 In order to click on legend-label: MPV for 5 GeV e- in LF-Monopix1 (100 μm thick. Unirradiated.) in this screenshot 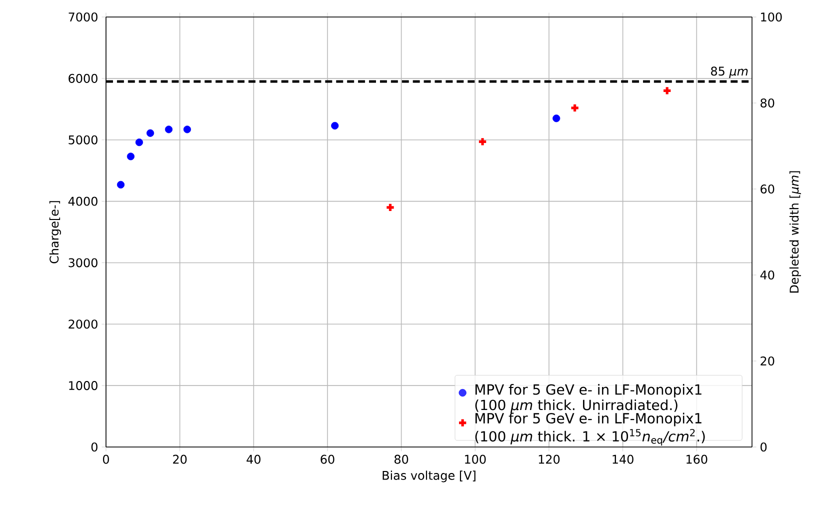, I will do `click(588, 398)`.